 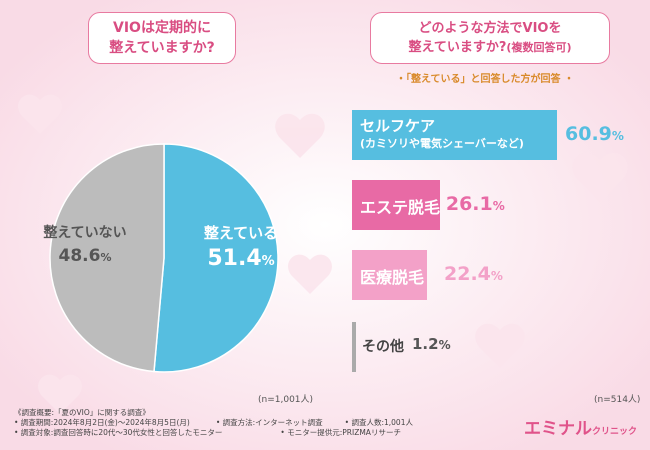 What do you see at coordinates (268, 261) in the screenshot?
I see `pie-unit-yes: %` at bounding box center [268, 261].